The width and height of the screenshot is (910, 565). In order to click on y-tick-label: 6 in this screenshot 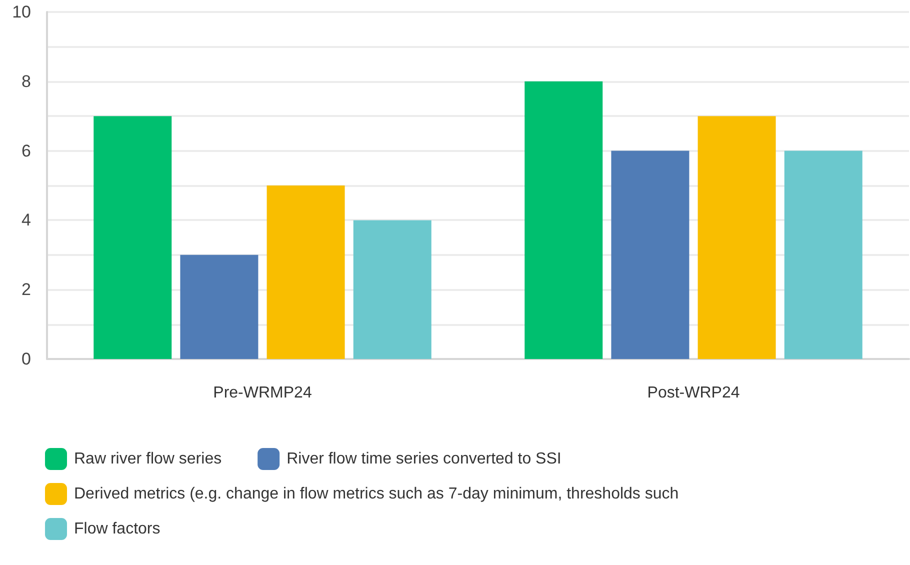, I will do `click(26, 150)`.